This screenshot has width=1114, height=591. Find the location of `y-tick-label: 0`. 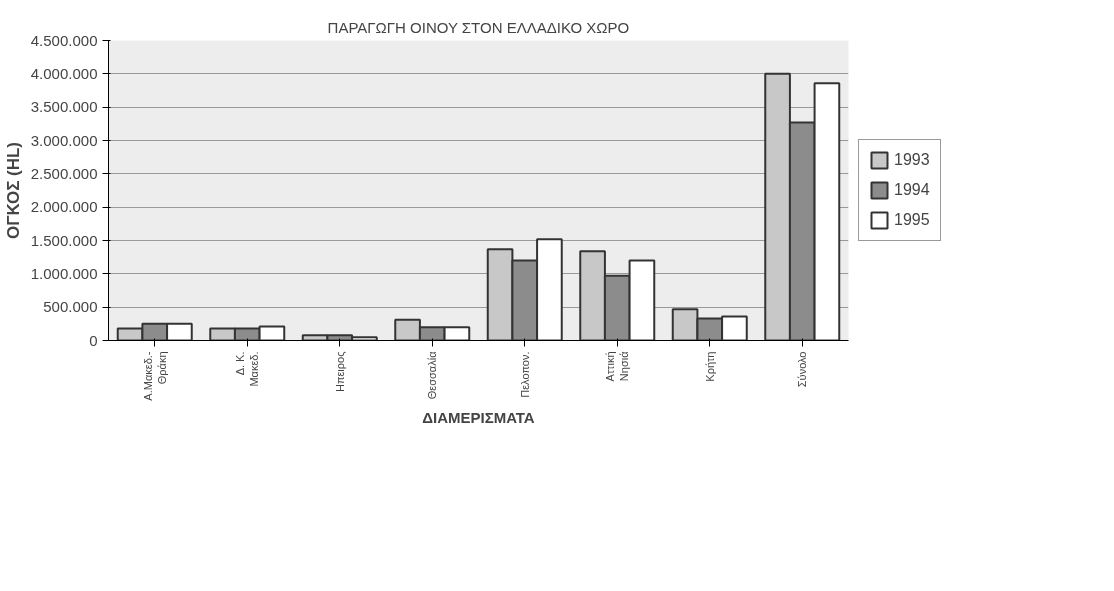

y-tick-label: 0 is located at coordinates (93, 340).